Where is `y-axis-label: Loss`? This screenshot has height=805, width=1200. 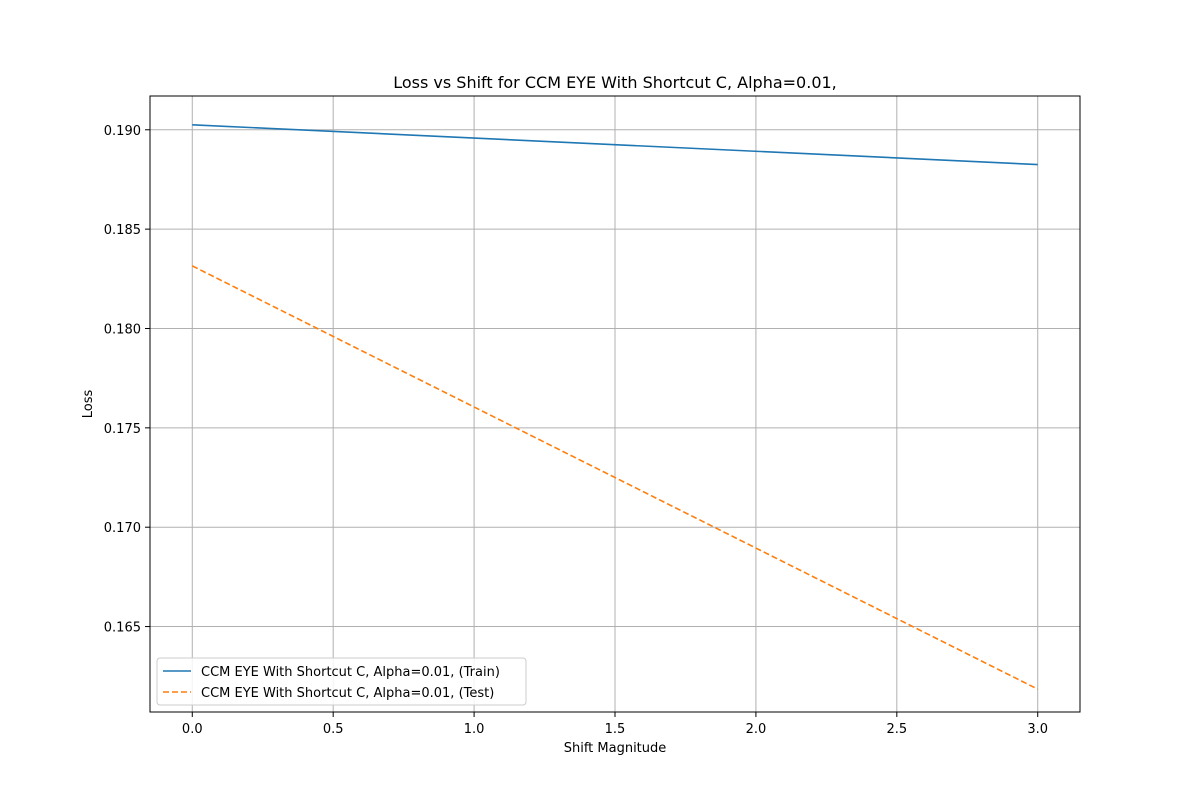
y-axis-label: Loss is located at coordinates (88, 404).